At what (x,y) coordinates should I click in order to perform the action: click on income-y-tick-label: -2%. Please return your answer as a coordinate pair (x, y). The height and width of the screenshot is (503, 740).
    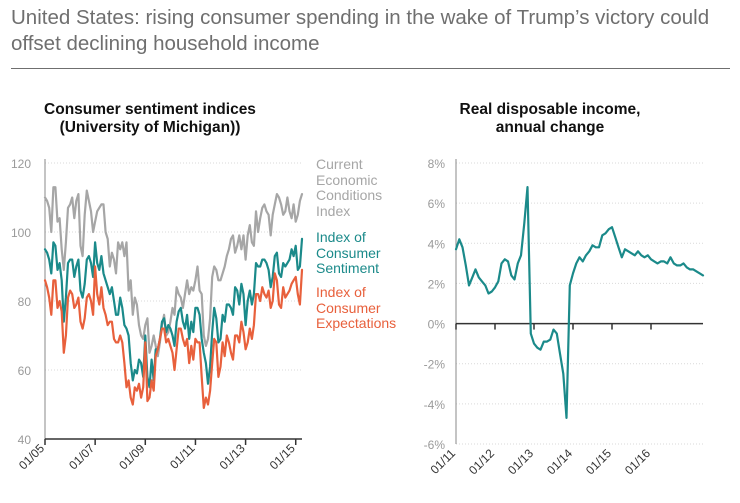
    Looking at the image, I should click on (435, 365).